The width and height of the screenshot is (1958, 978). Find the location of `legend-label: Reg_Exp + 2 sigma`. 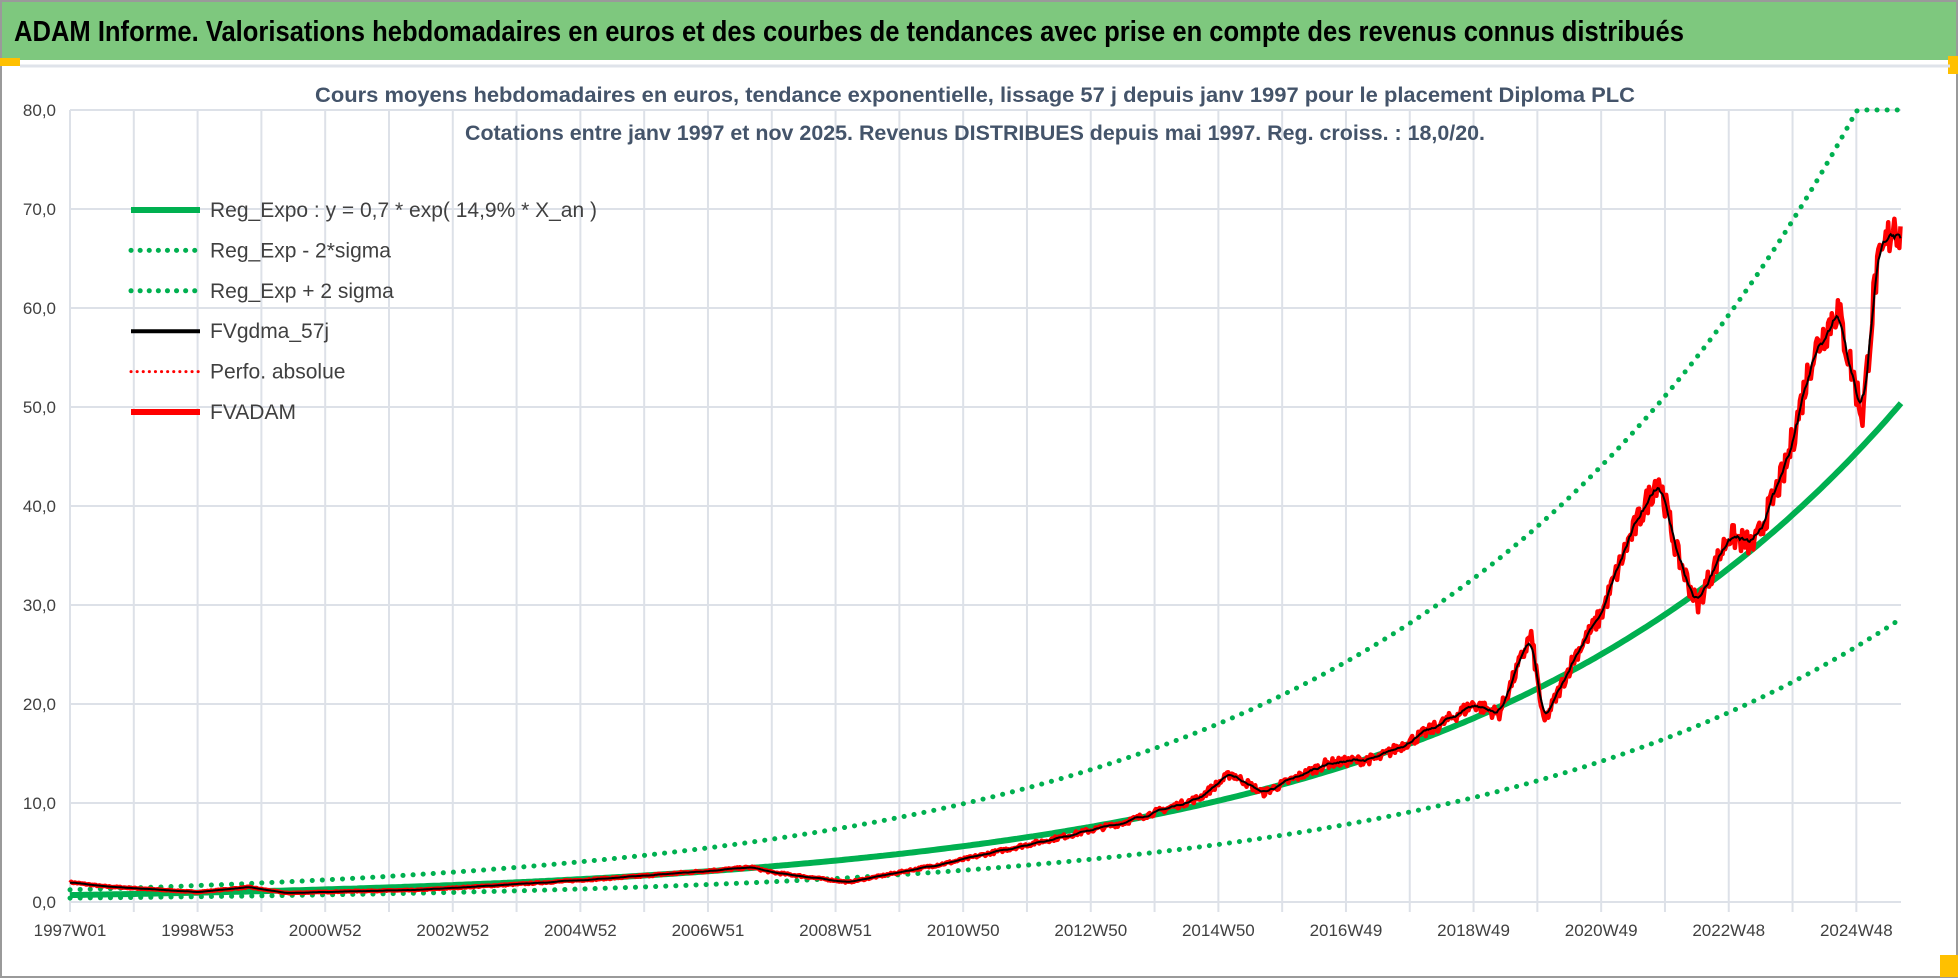

legend-label: Reg_Exp + 2 sigma is located at coordinates (302, 291).